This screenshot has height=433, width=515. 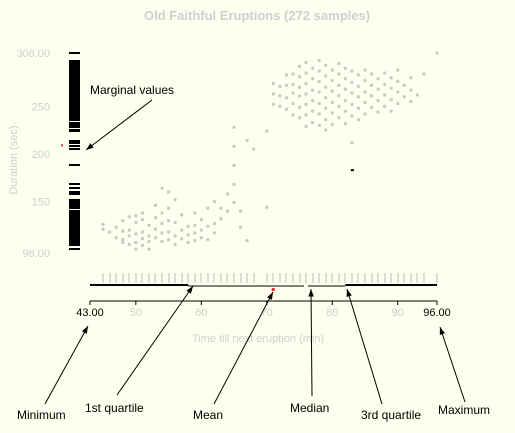 What do you see at coordinates (132, 90) in the screenshot?
I see `annotation-label: Marginal values` at bounding box center [132, 90].